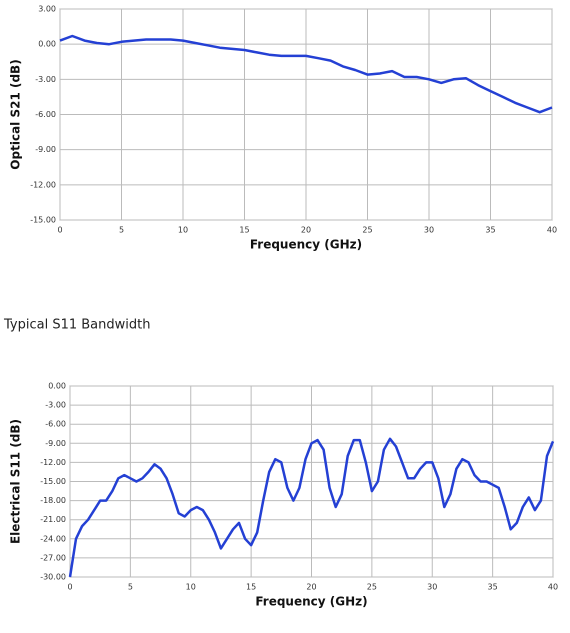 The width and height of the screenshot is (570, 633). Describe the element at coordinates (53, 500) in the screenshot. I see `y-tick-label: -18.00` at that location.